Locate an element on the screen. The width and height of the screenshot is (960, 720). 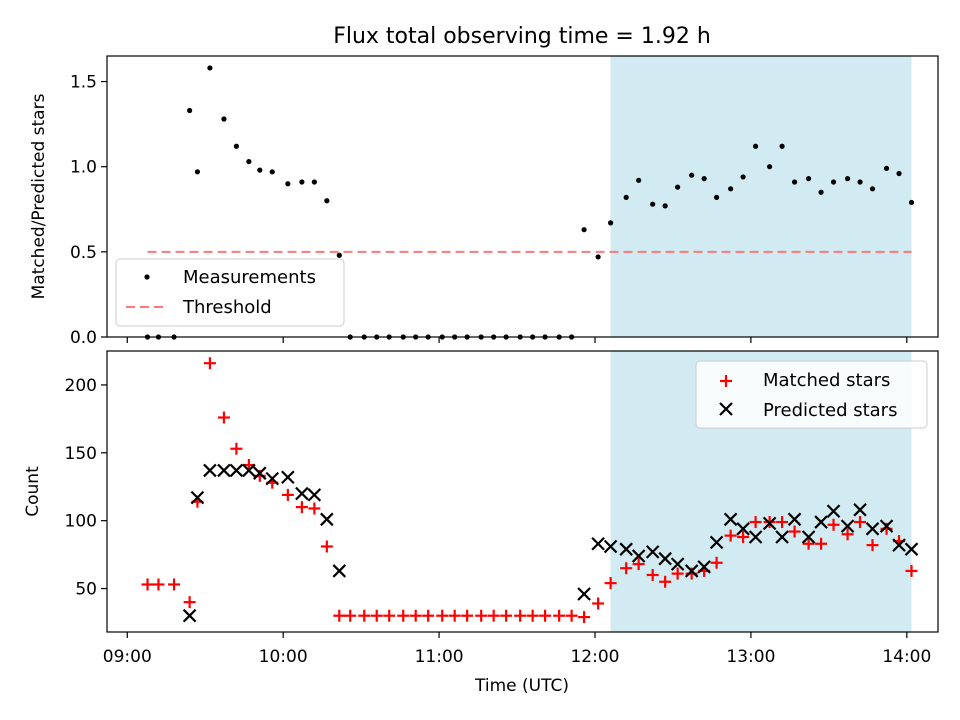
y-tick-label: 1.0 is located at coordinates (83, 168).